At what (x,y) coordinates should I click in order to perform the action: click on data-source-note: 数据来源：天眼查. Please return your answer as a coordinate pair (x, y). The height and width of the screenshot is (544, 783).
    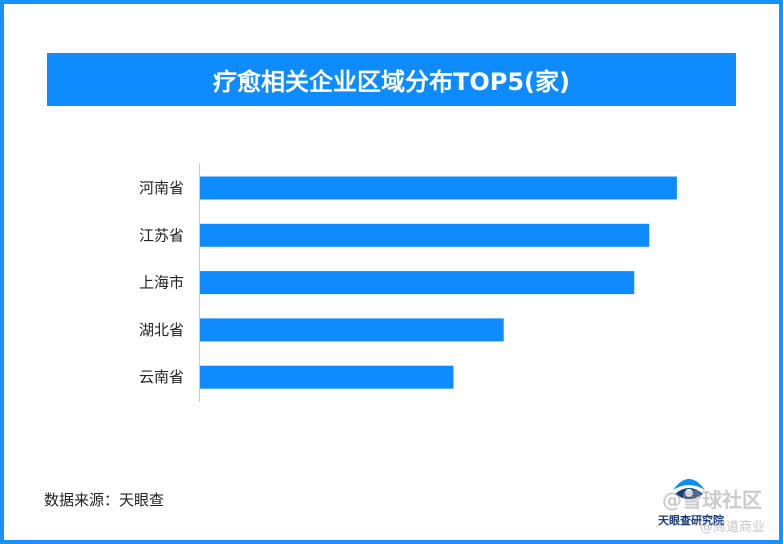
    Looking at the image, I should click on (104, 500).